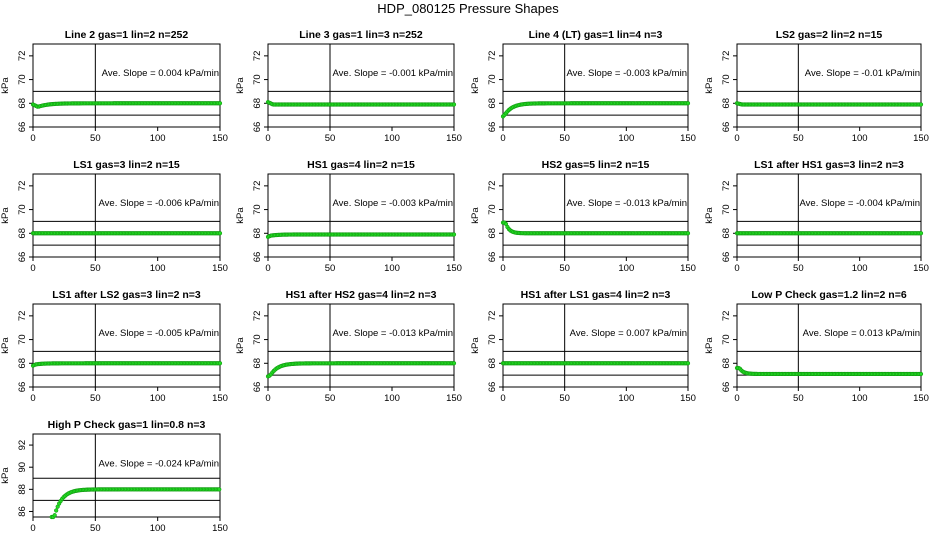  What do you see at coordinates (829, 35) in the screenshot?
I see `panel-title: LS2 gas=2 lin=2 n=15` at bounding box center [829, 35].